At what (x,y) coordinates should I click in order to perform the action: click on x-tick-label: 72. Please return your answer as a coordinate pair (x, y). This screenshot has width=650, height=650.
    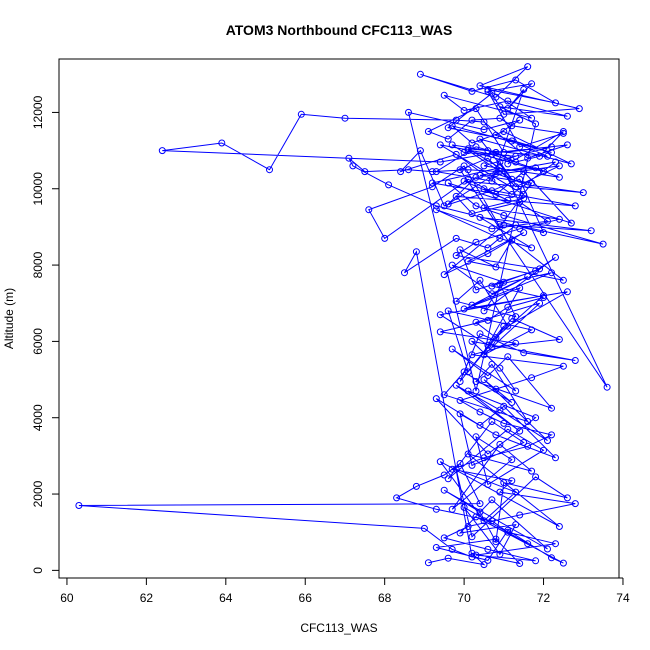
    Looking at the image, I should click on (544, 598).